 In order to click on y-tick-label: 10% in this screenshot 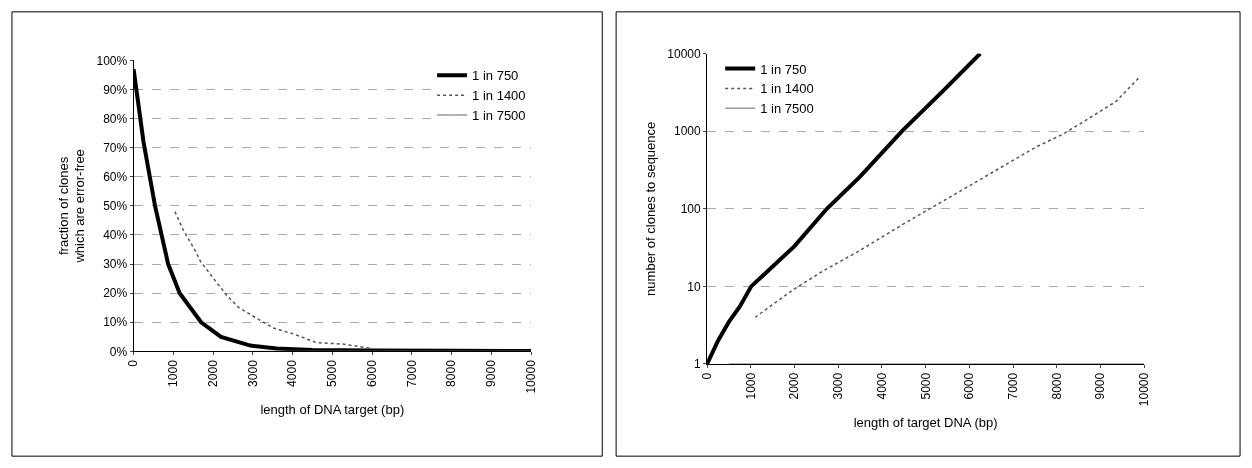, I will do `click(115, 322)`.